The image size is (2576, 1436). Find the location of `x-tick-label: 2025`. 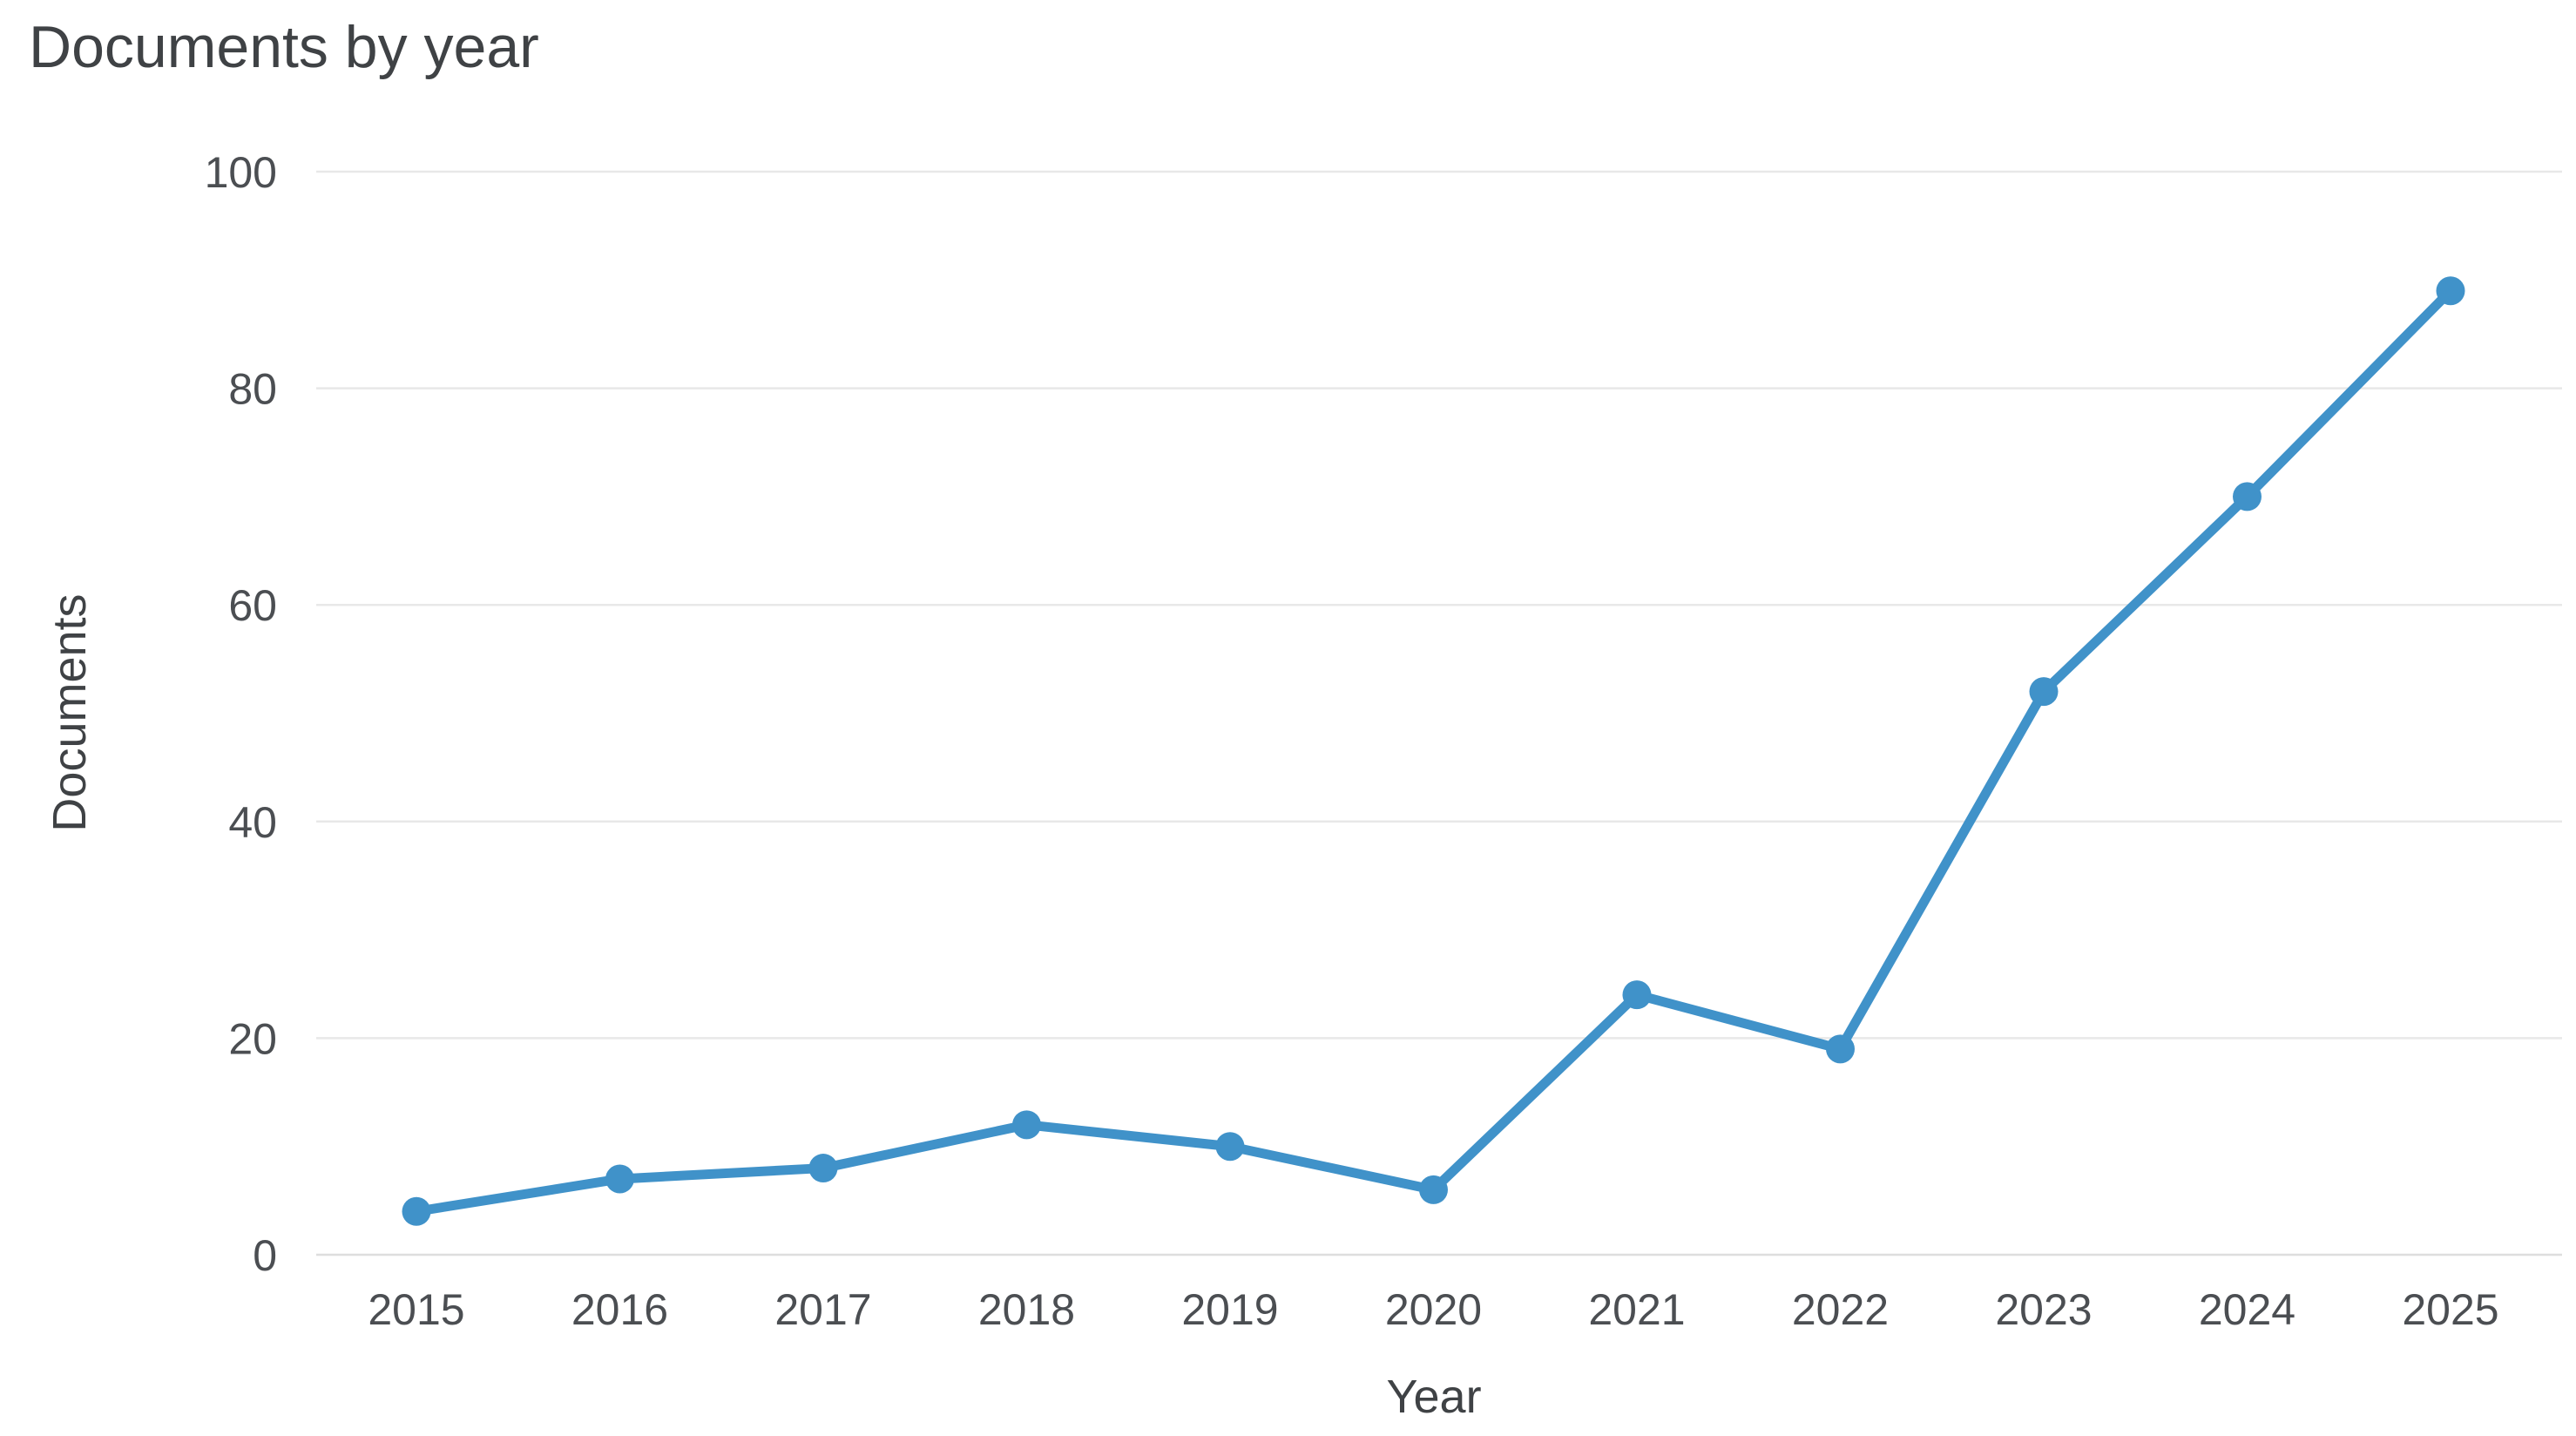

x-tick-label: 2025 is located at coordinates (2450, 1309).